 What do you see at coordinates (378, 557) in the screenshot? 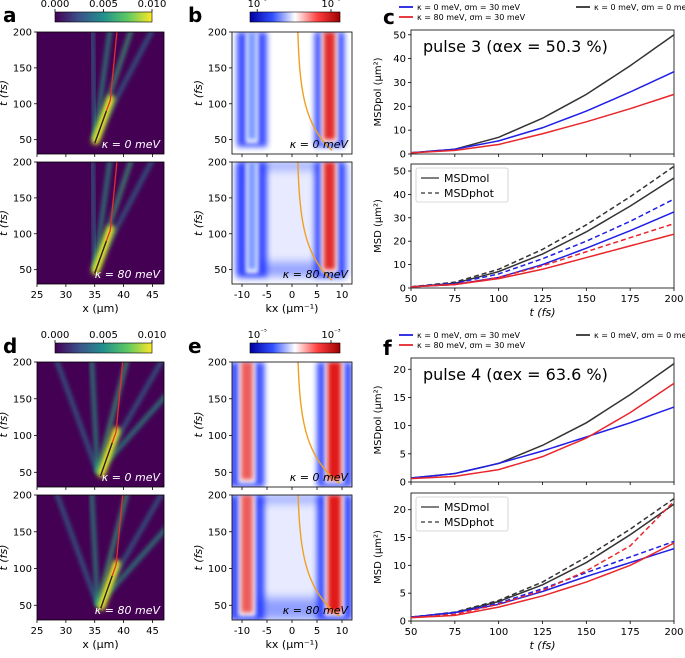
I see `y-axis-label: MSD (μm²)` at bounding box center [378, 557].